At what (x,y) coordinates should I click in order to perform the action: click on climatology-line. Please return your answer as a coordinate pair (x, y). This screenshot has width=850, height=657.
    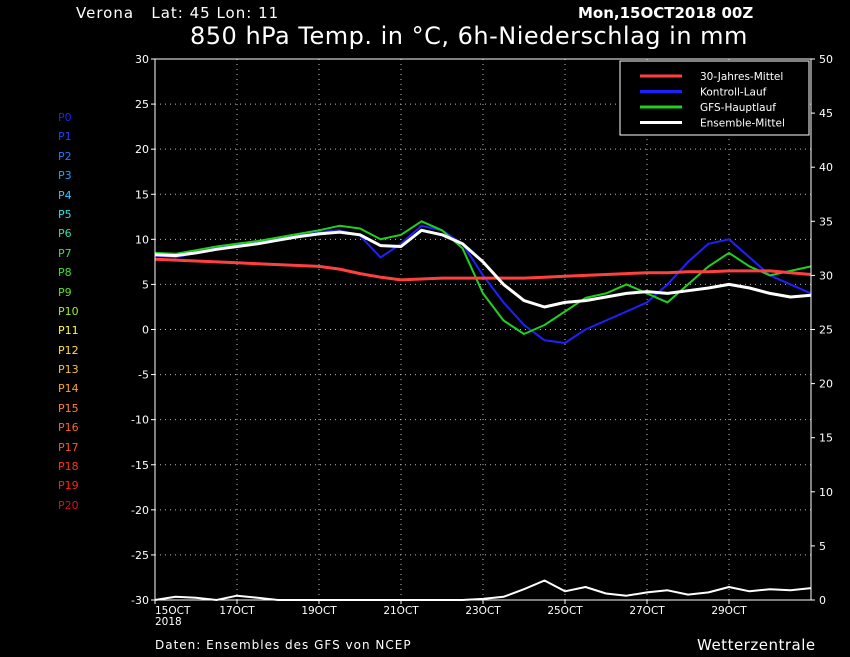
    Looking at the image, I should click on (483, 269).